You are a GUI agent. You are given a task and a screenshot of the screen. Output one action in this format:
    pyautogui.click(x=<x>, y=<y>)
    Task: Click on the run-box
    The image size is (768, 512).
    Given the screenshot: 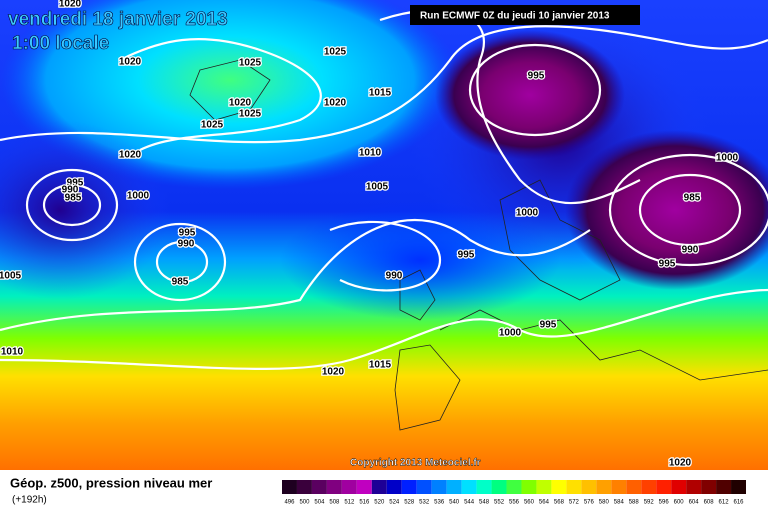 What is the action you would take?
    pyautogui.click(x=525, y=15)
    